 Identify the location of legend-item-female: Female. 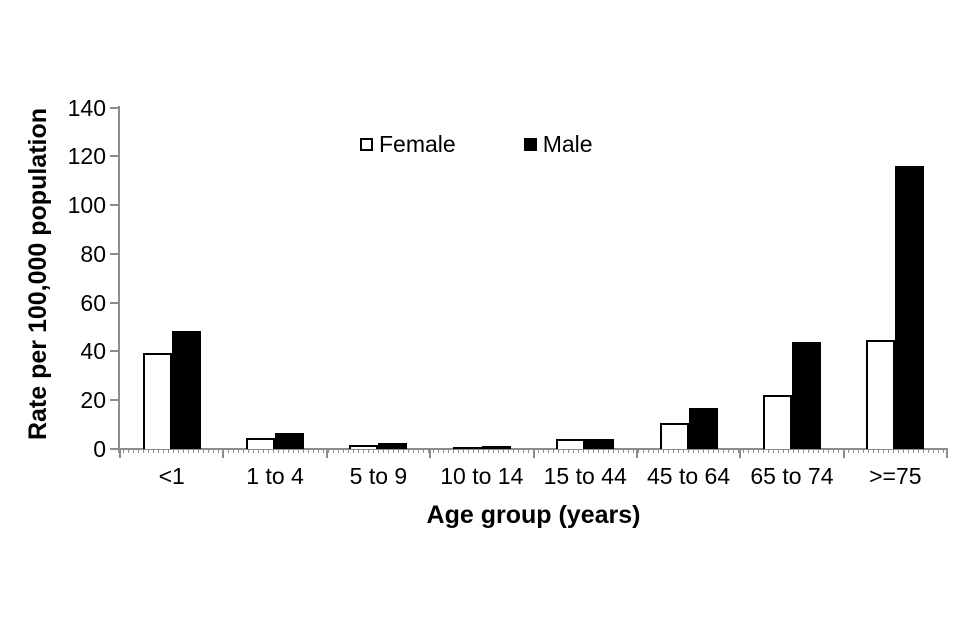
(408, 144).